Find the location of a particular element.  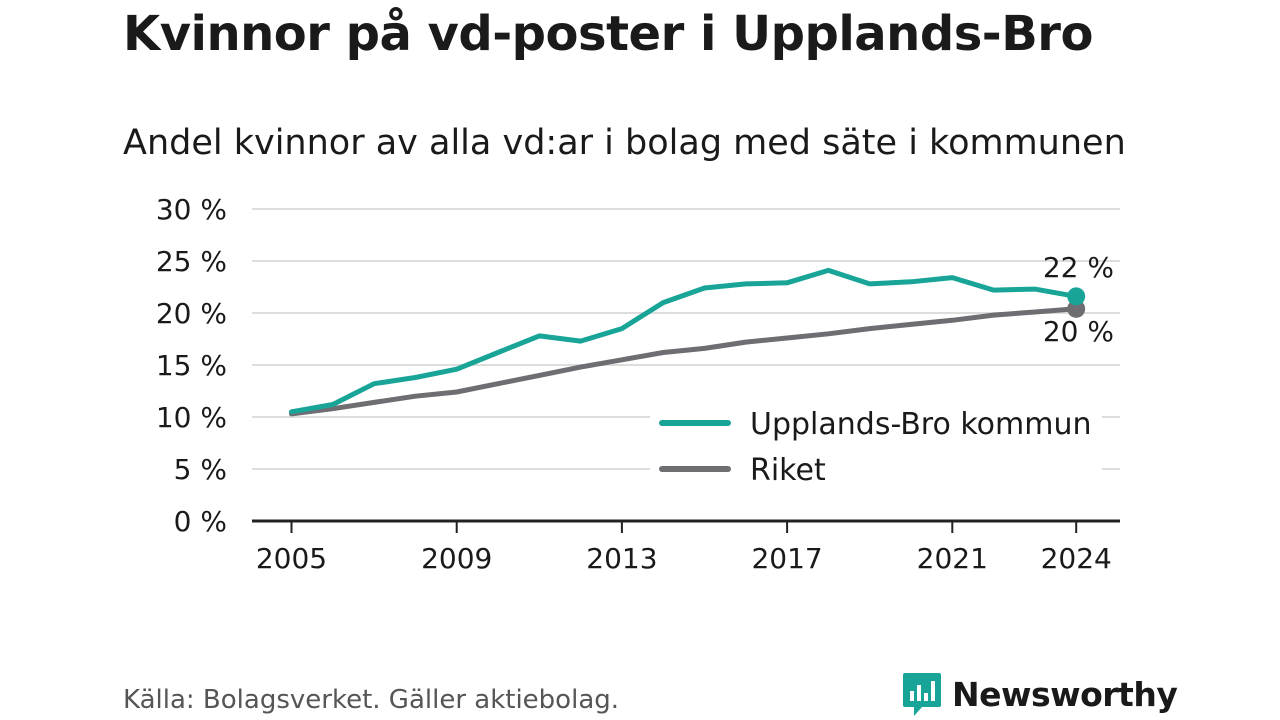

y-axis-ticks: 0 % 5 % 10 % 15 % 20 % 25 % 30 % is located at coordinates (191, 365).